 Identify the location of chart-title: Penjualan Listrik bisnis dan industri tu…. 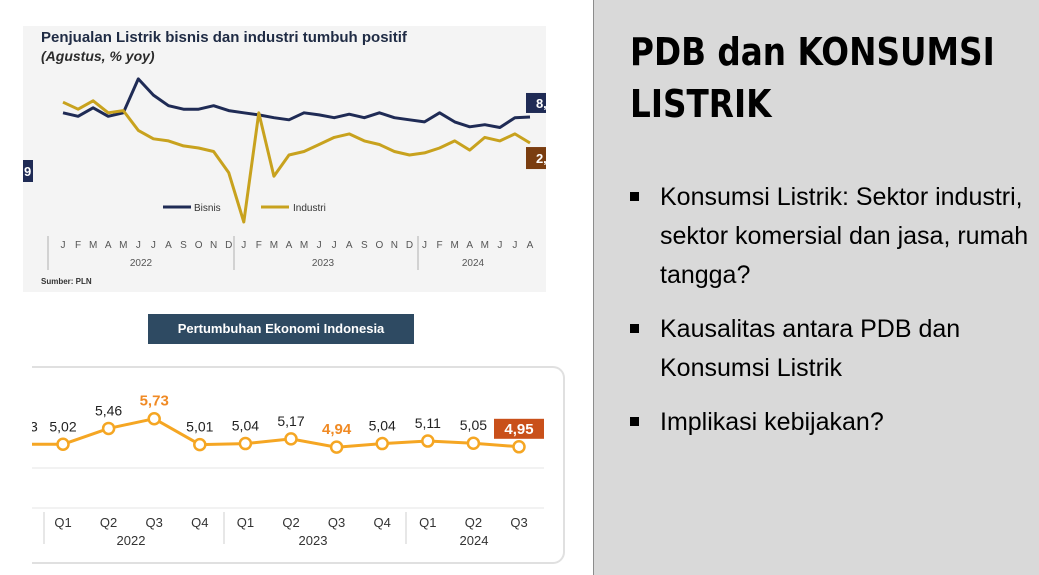
(224, 37).